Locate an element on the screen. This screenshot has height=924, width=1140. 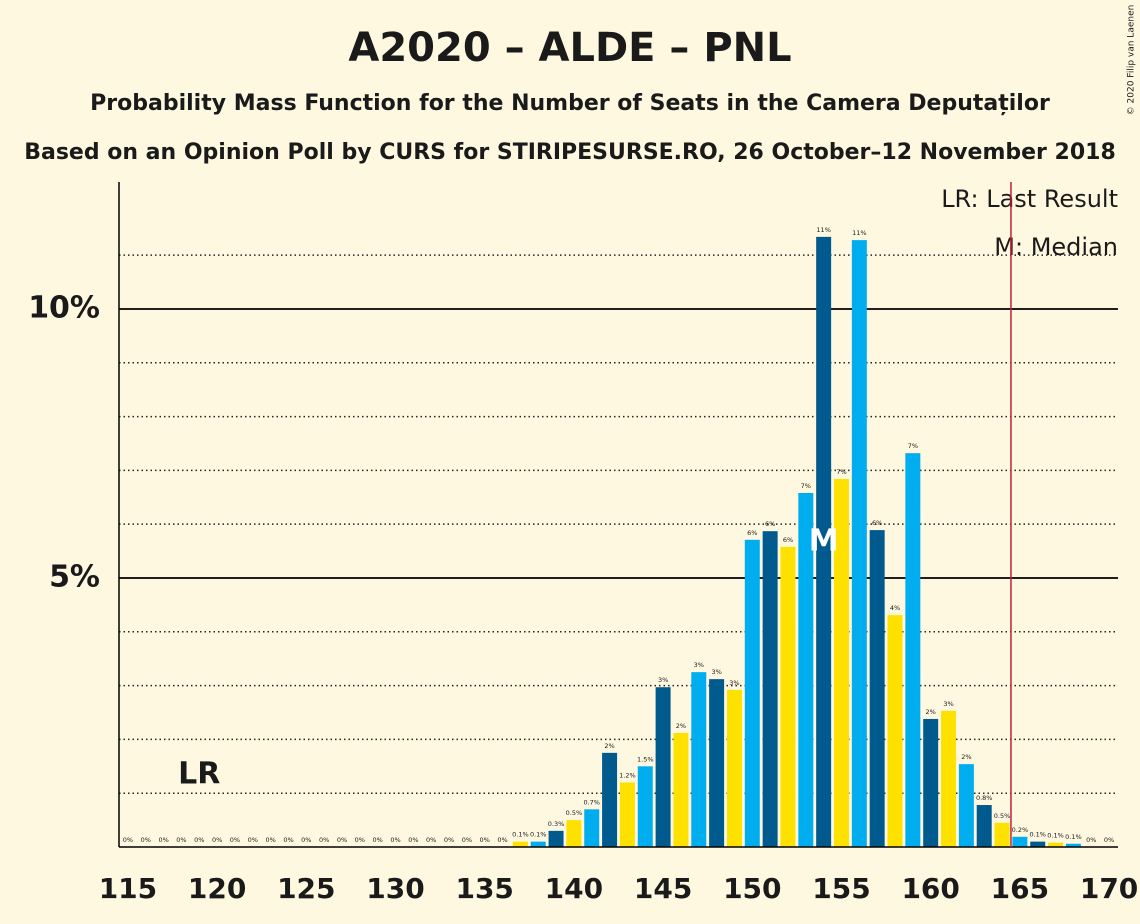
value-label: 1.2% is located at coordinates (627, 775).